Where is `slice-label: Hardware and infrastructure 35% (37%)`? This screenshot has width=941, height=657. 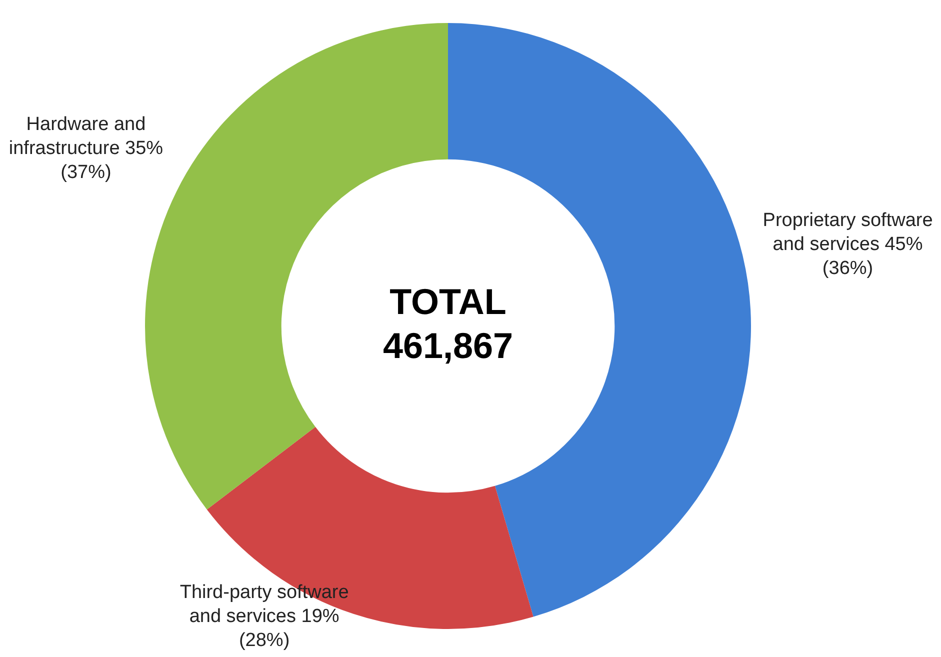 slice-label: Hardware and infrastructure 35% (37%) is located at coordinates (86, 149).